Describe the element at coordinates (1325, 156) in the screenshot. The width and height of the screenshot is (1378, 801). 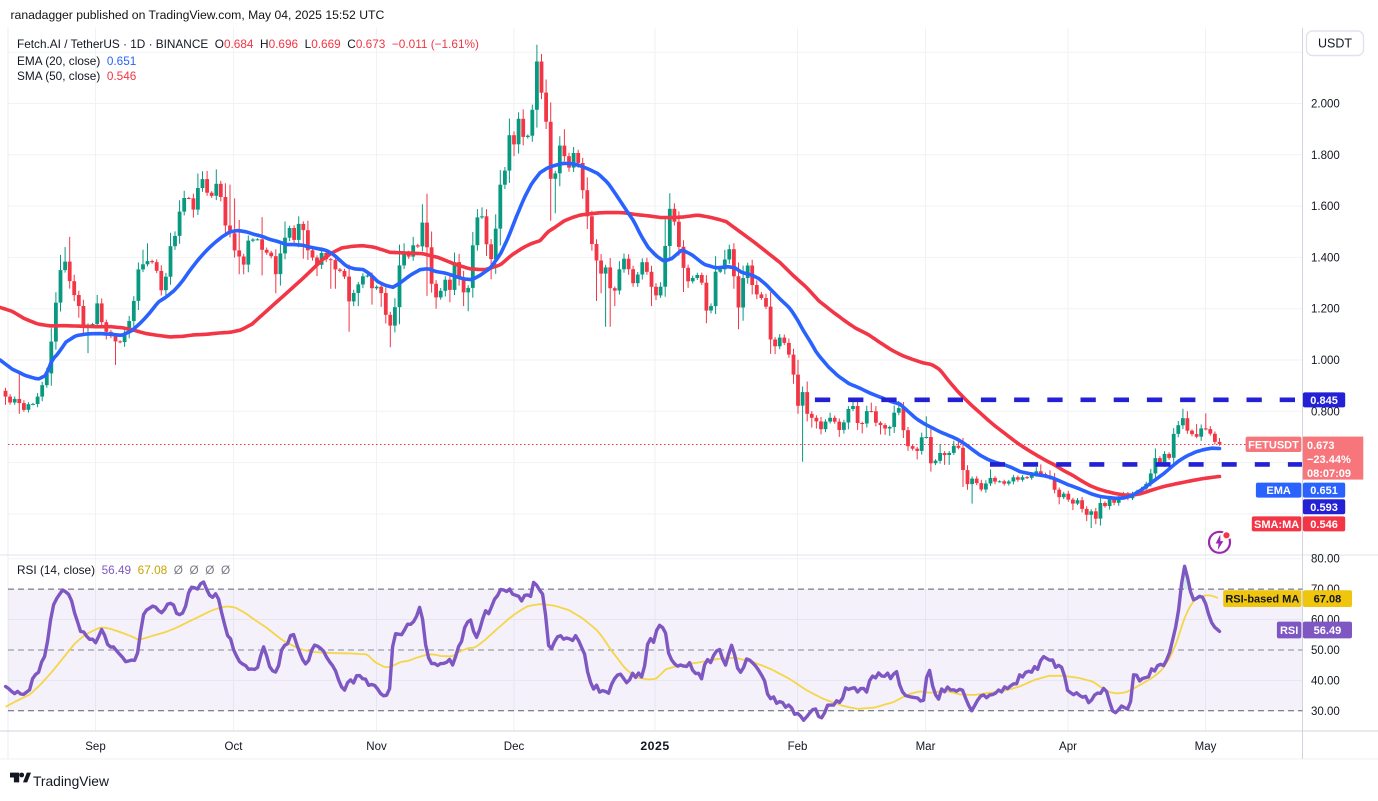
I see `svg-text: 1.800` at that location.